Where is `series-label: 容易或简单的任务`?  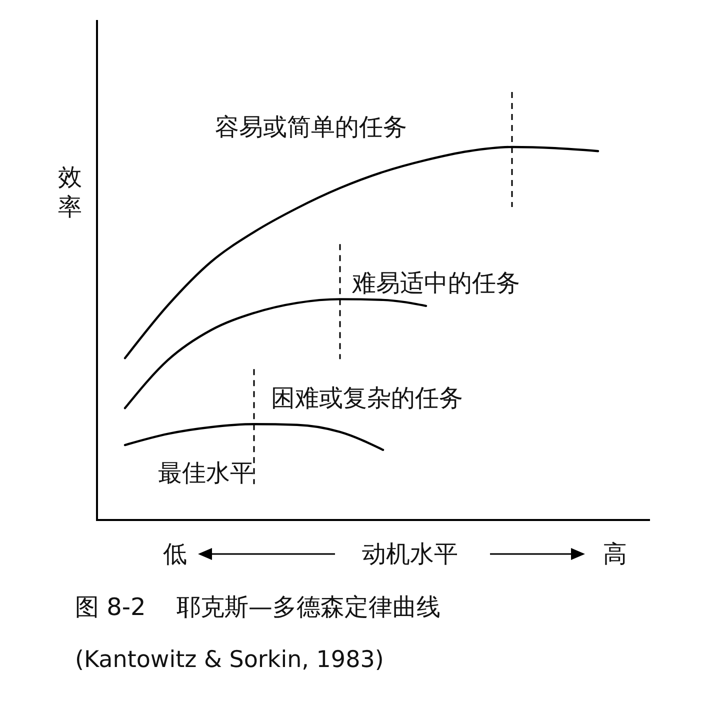 series-label: 容易或简单的任务 is located at coordinates (311, 127).